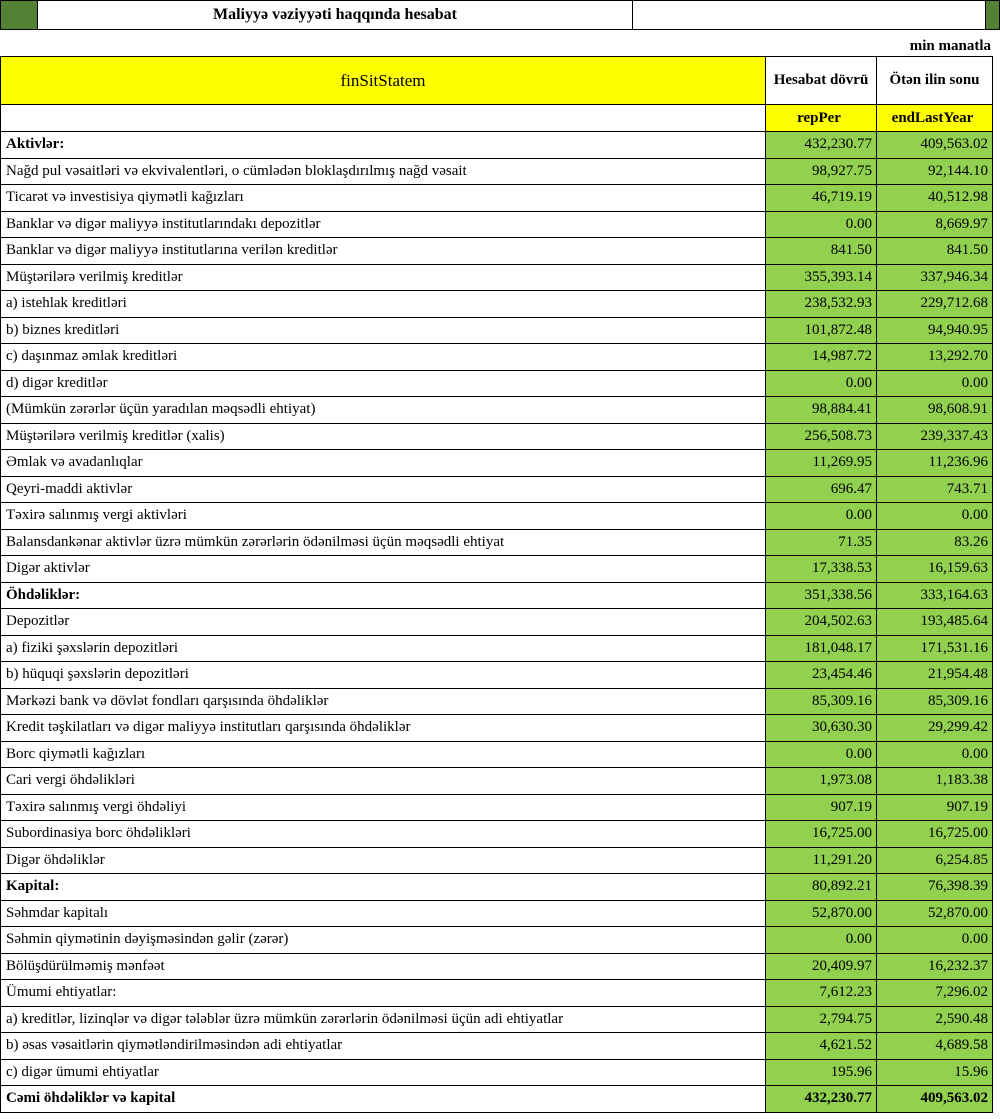 The image size is (1000, 1119). Describe the element at coordinates (383, 357) in the screenshot. I see `row-label: c) daşınmaz əmlak kreditləri` at that location.